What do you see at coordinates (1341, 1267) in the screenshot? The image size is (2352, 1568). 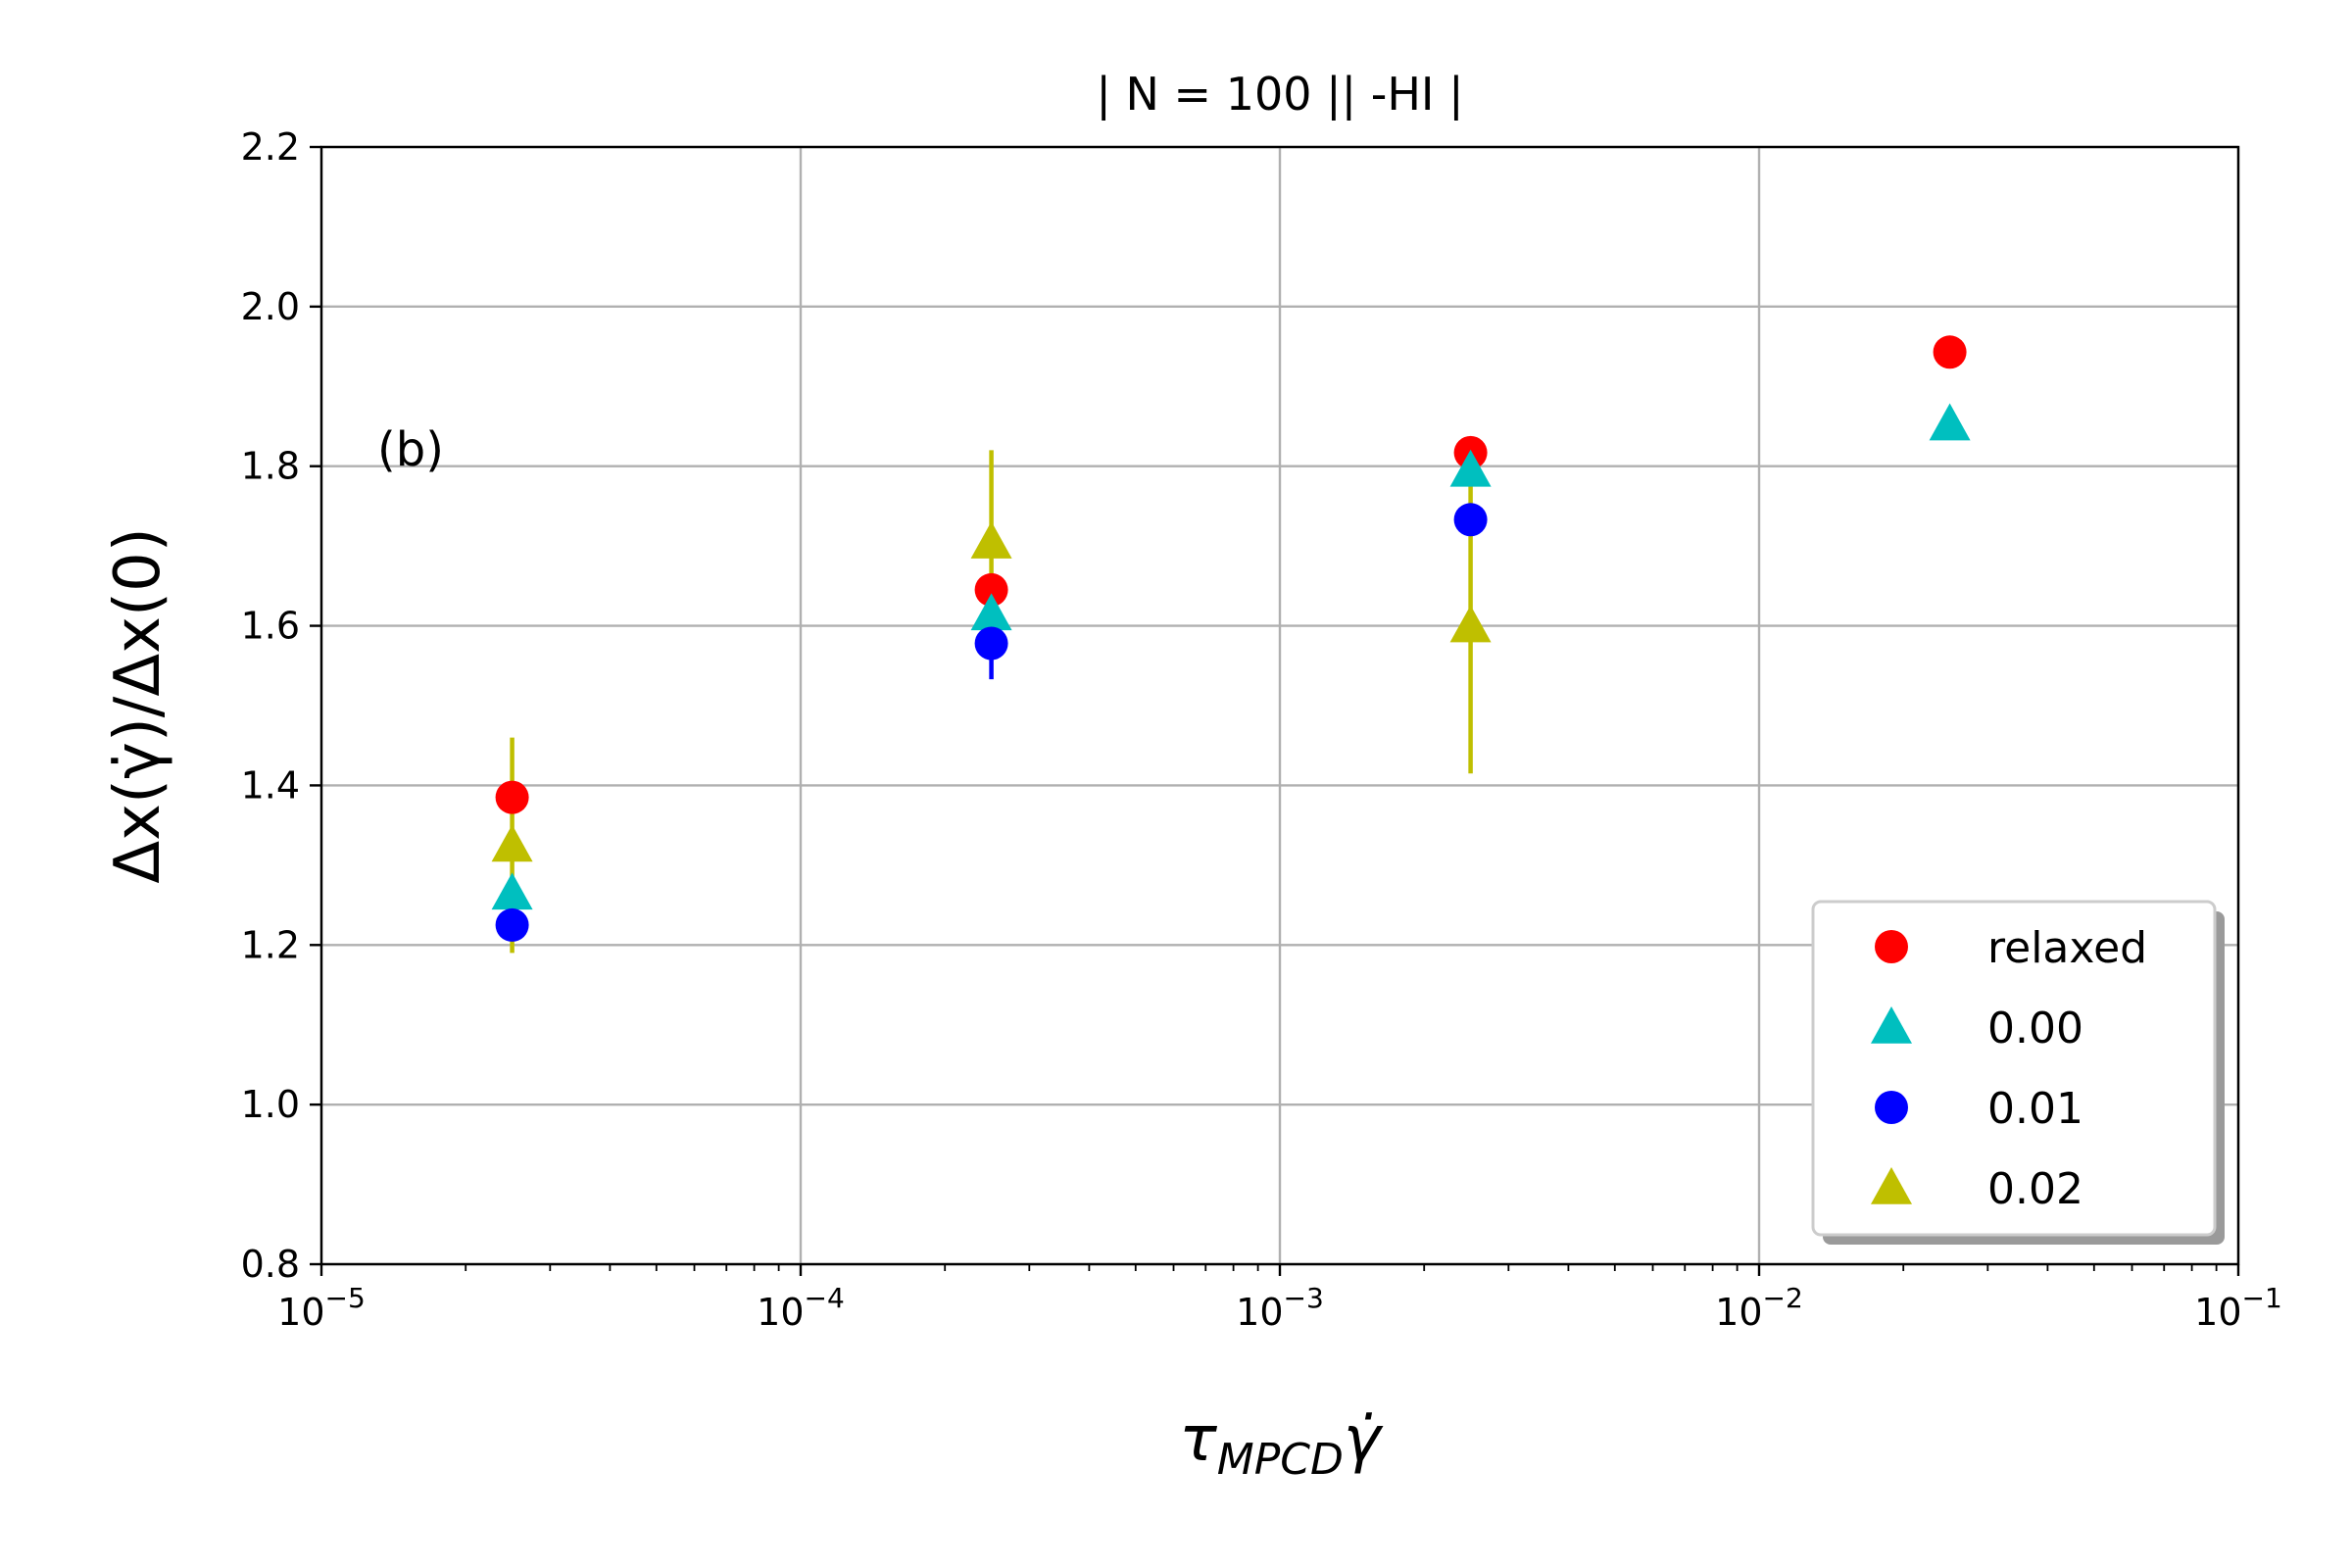 I see `minor-ticks` at bounding box center [1341, 1267].